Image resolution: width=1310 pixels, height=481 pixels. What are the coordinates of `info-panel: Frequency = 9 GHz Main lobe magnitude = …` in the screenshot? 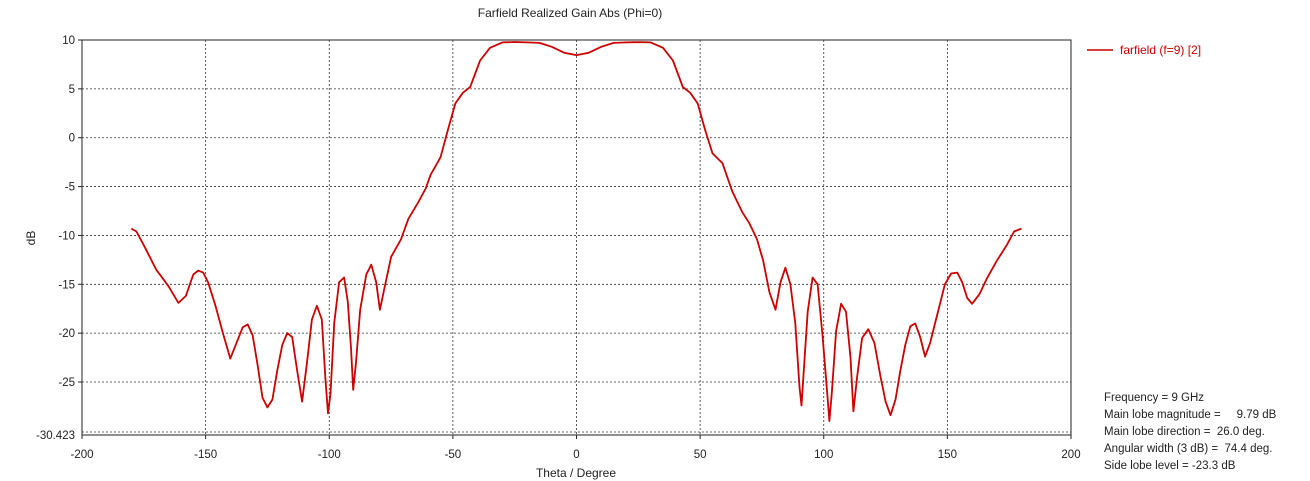 It's located at (1190, 432).